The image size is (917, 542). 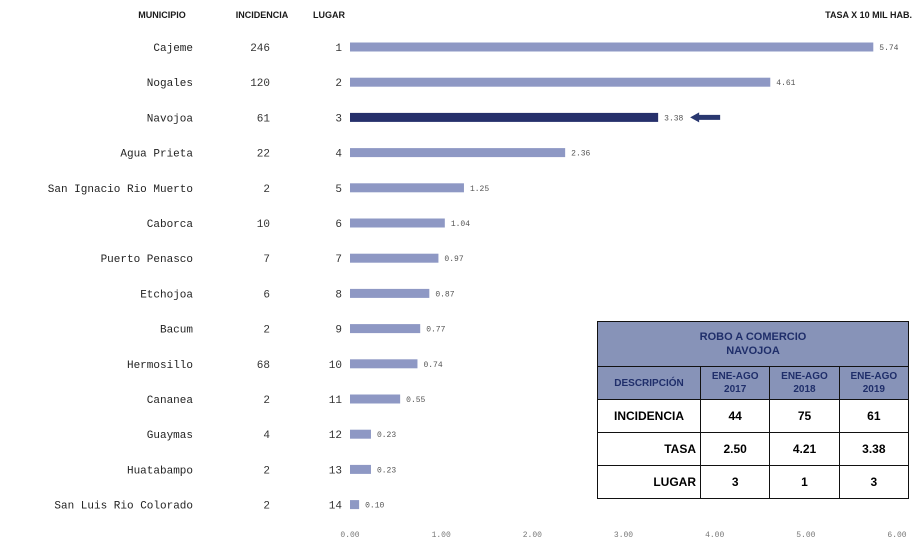 What do you see at coordinates (441, 535) in the screenshot?
I see `x-tick-label: 1.00` at bounding box center [441, 535].